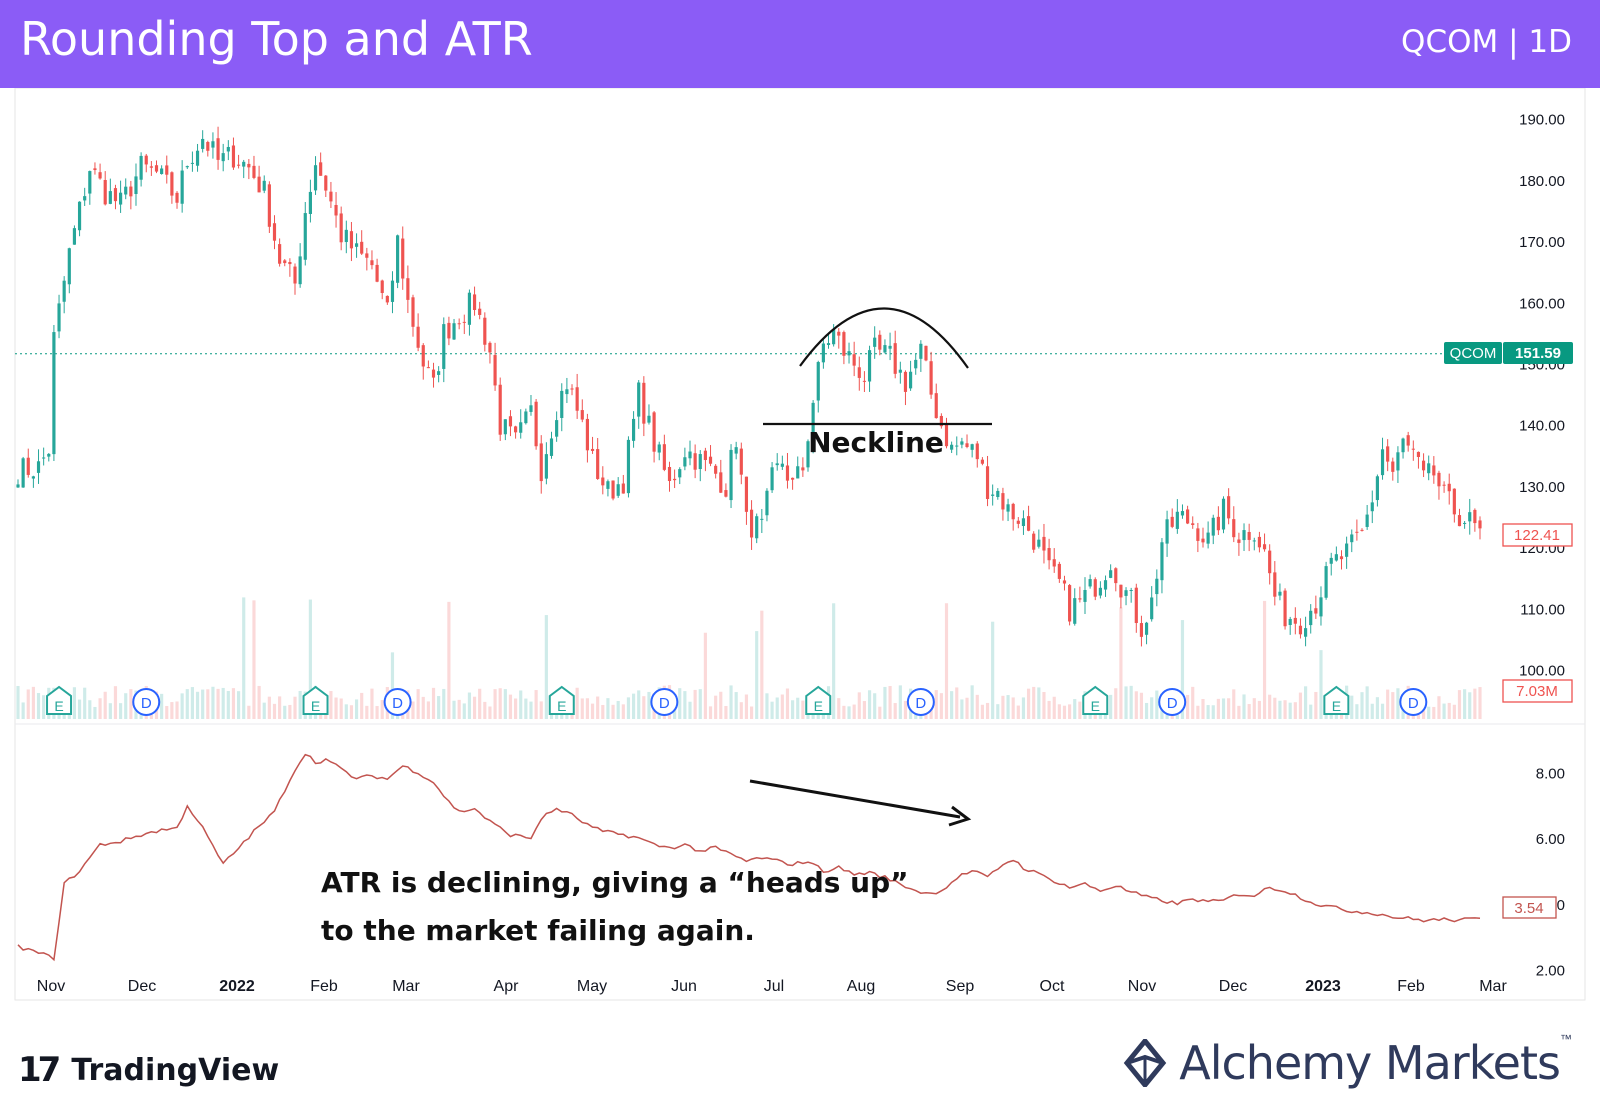  What do you see at coordinates (1347, 1061) in the screenshot?
I see `alchemy-markets-logo: Alchemy Markets ™` at bounding box center [1347, 1061].